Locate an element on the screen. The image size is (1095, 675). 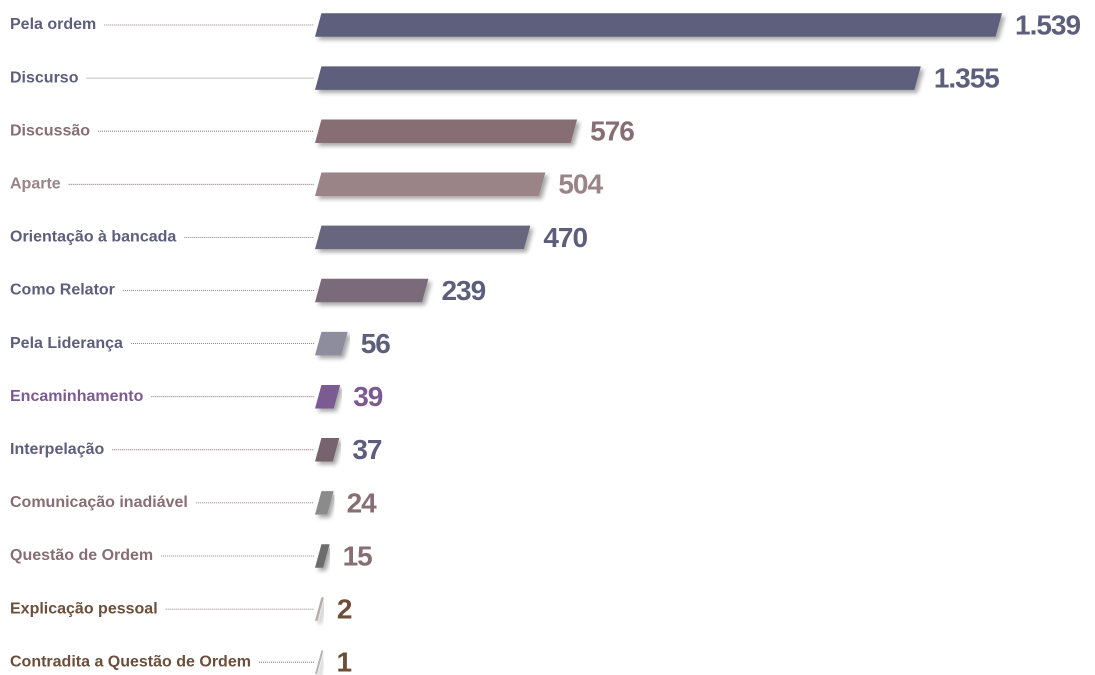
value-label: 576 is located at coordinates (612, 131).